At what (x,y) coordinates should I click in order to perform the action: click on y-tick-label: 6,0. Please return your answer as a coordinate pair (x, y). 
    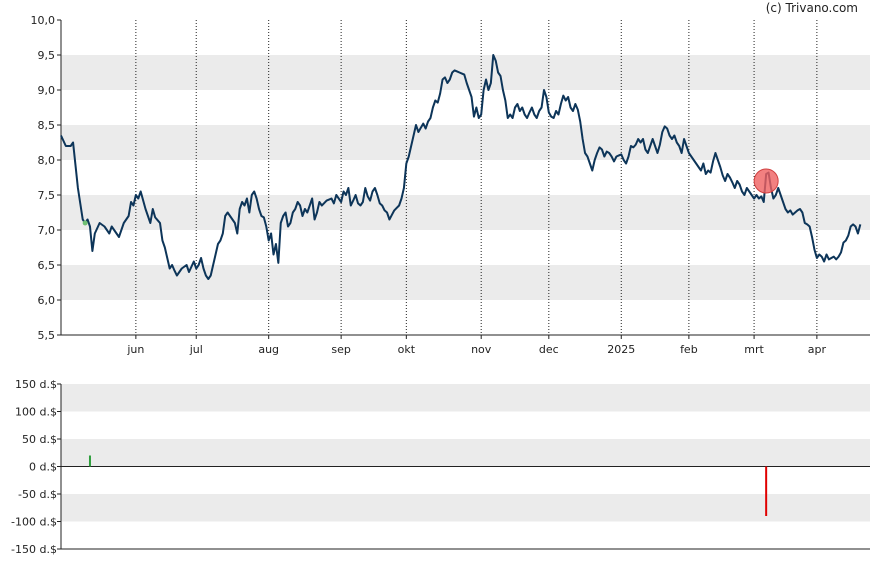
    Looking at the image, I should click on (47, 300).